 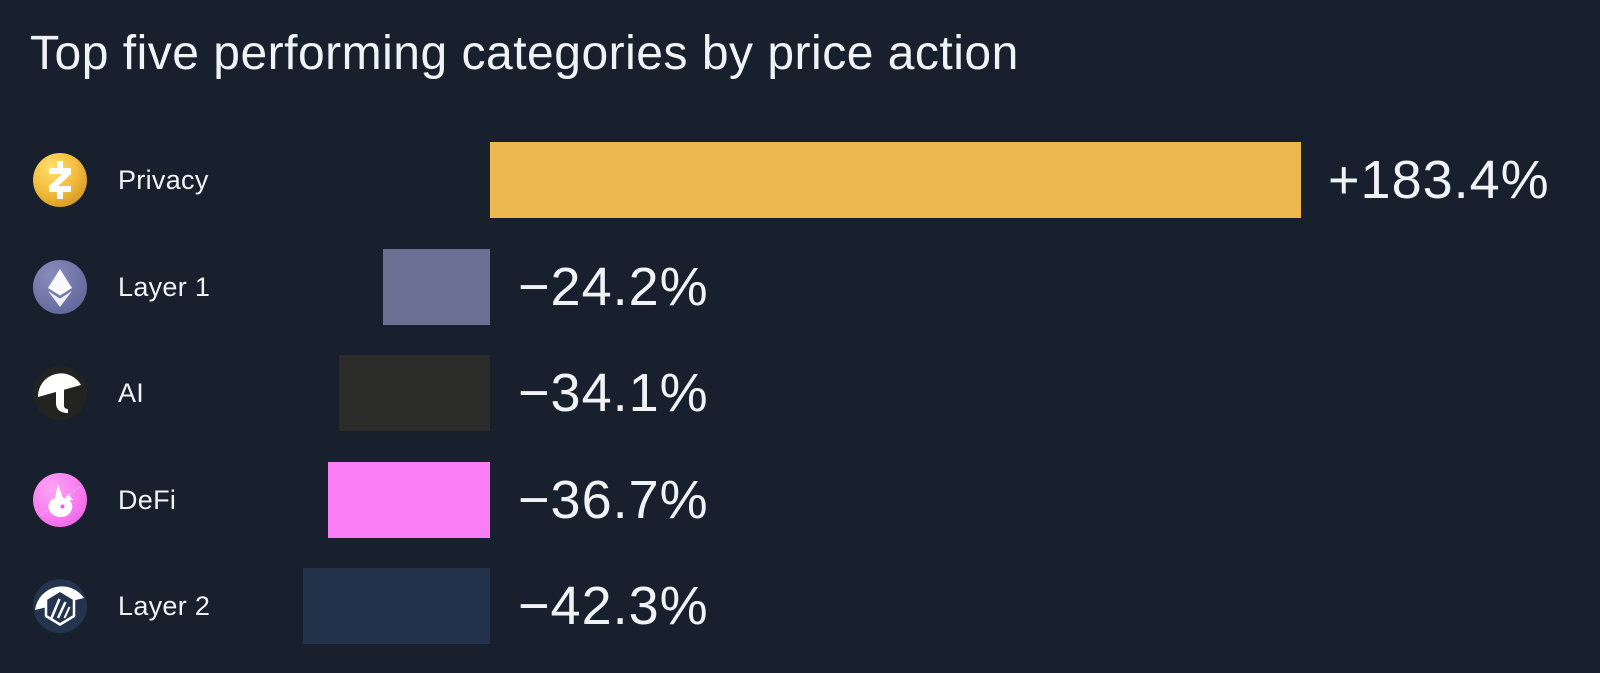 I want to click on value-label: +183.4%, so click(x=1439, y=180).